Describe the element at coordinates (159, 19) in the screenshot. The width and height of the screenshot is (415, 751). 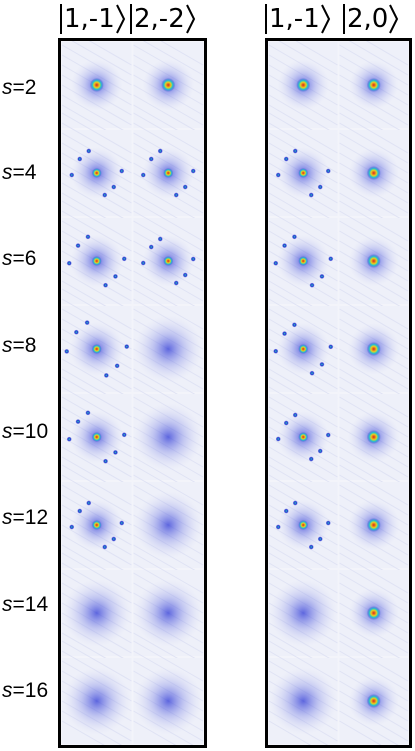
I see `ket-label: 2,-2` at that location.